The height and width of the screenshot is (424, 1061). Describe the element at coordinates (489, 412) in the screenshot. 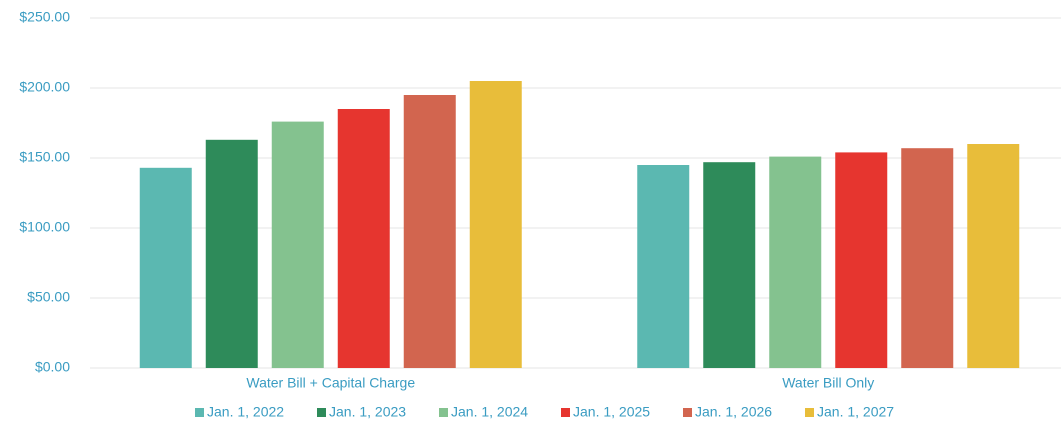

I see `legend-label: Jan. 1, 2024` at that location.